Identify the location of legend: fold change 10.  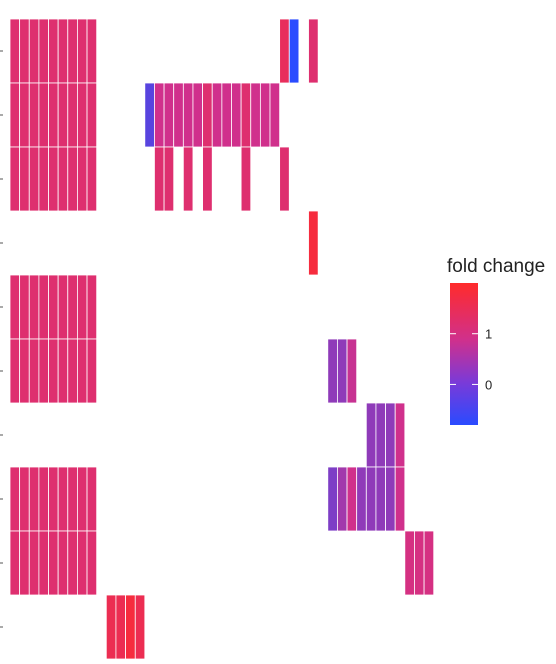
(496, 340).